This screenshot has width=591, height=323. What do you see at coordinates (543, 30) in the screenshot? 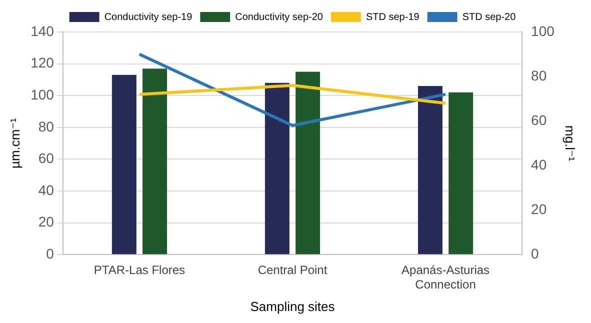
I see `y2-tick-label: 100` at bounding box center [543, 30].